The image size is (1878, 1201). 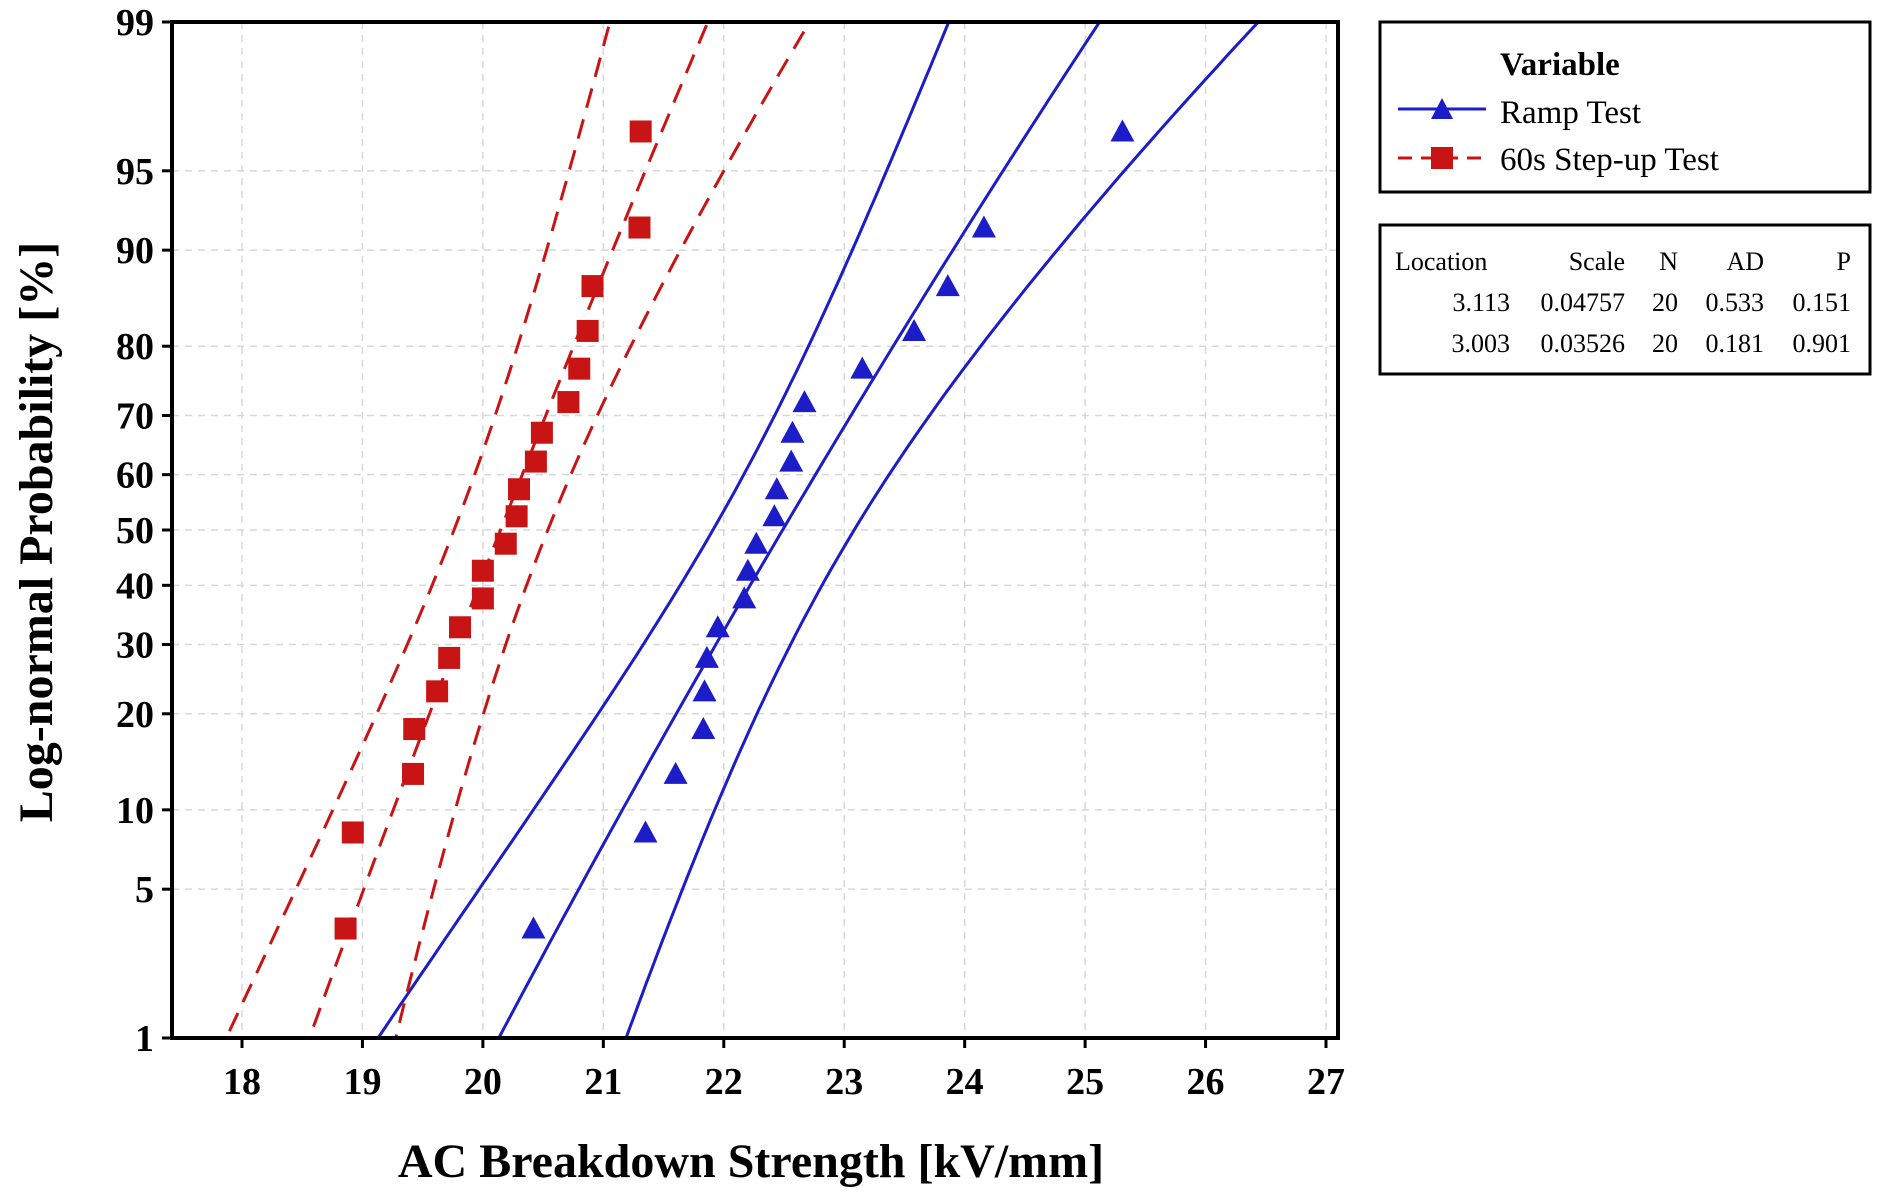 I want to click on x-tick-label: 20, so click(x=483, y=1082).